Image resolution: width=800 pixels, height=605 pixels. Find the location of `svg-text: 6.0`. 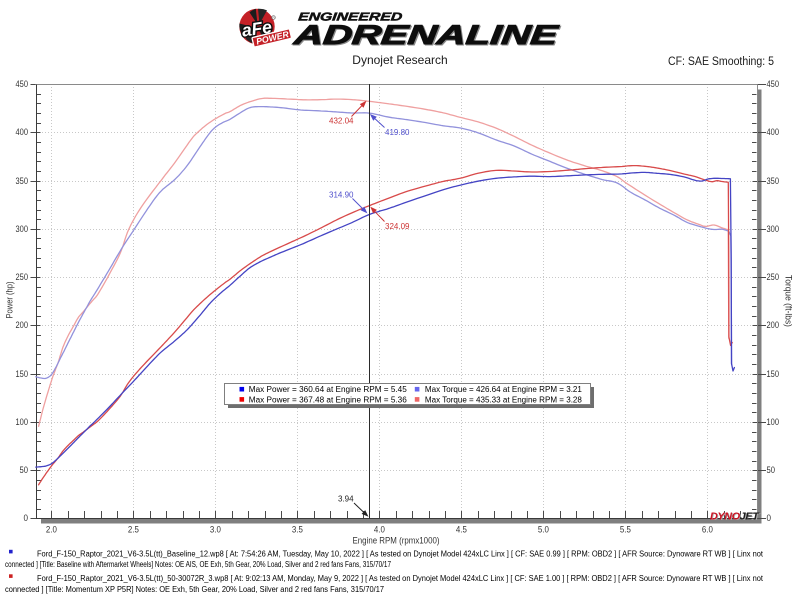

svg-text: 6.0 is located at coordinates (707, 530).